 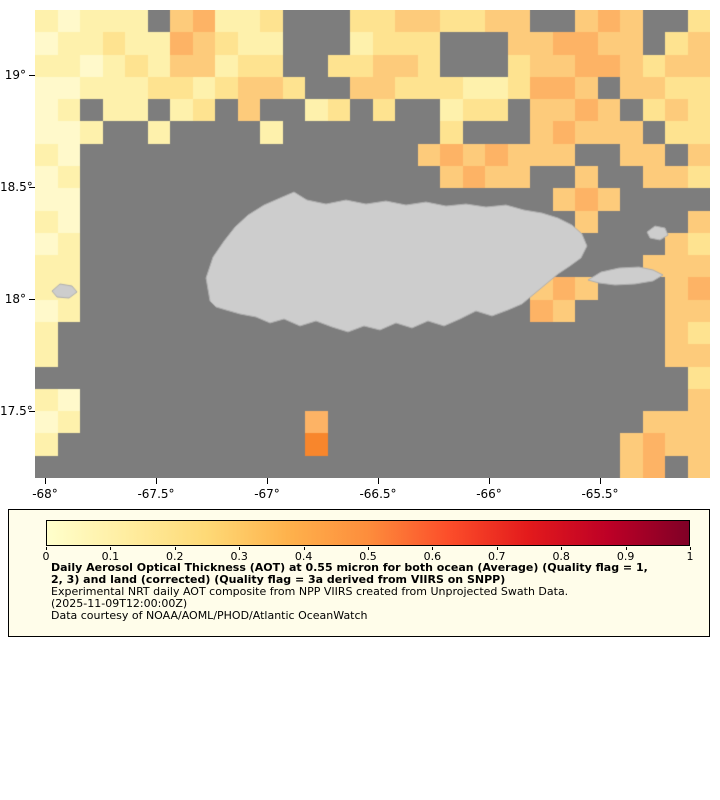 What do you see at coordinates (16, 411) in the screenshot?
I see `y-axis-tick-label: 17.5°` at bounding box center [16, 411].